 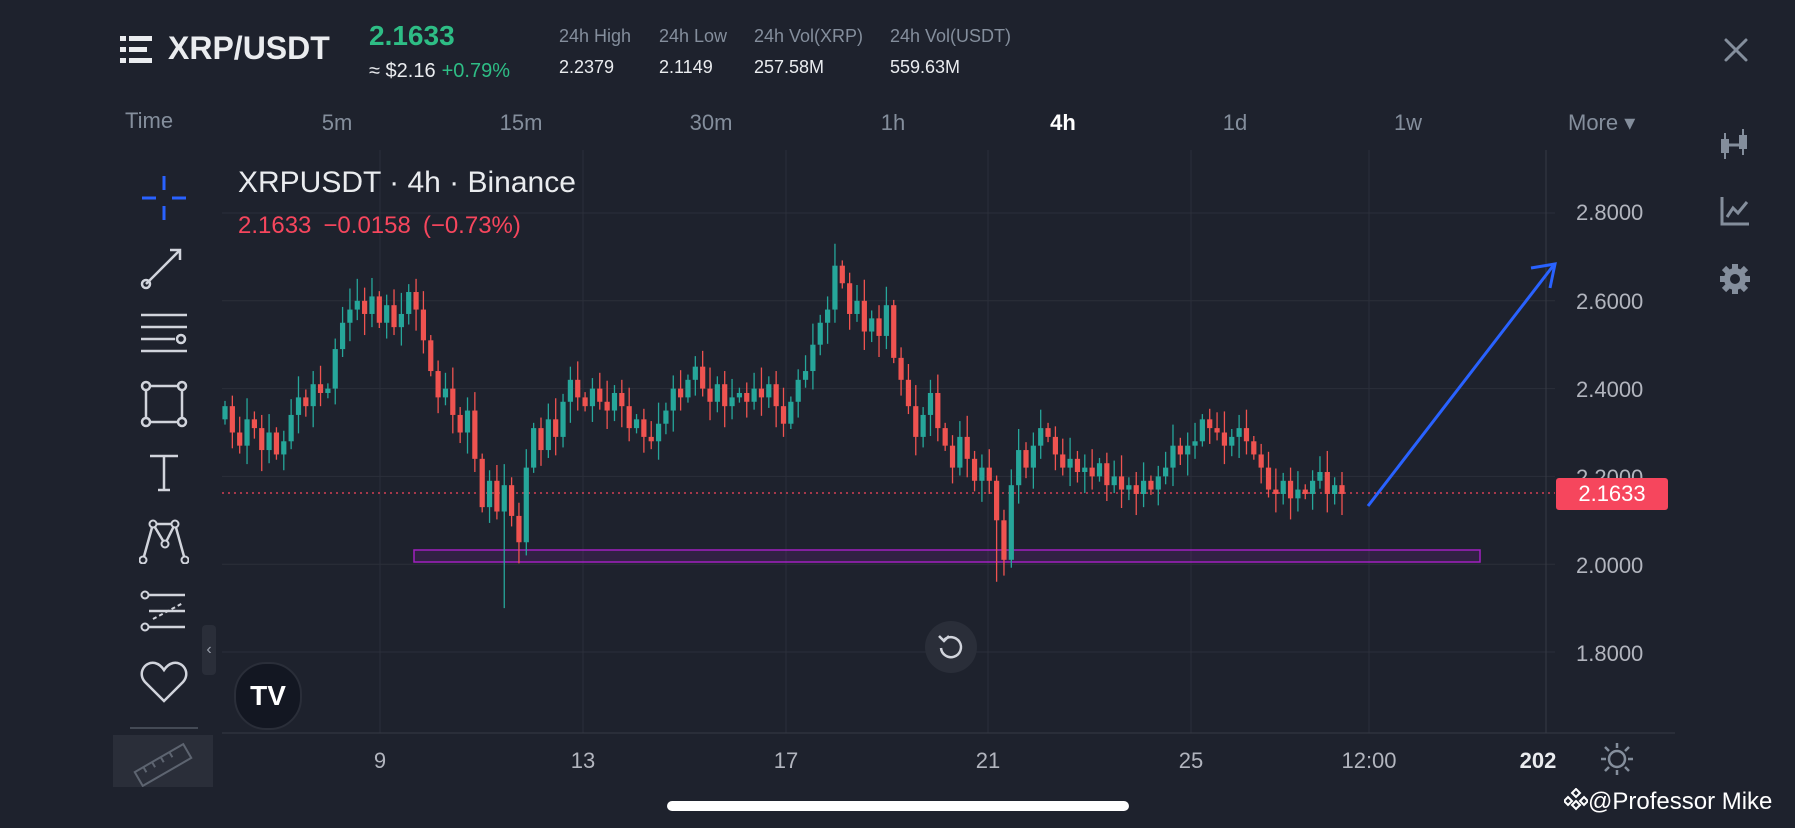 I want to click on fib-levels-tool, so click(x=164, y=333).